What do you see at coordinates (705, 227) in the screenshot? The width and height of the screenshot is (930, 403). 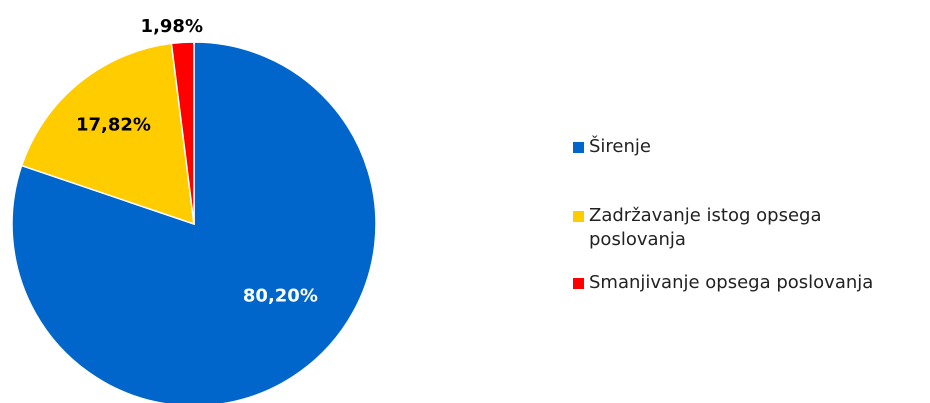 I see `legend-label: Zadržavanje istog opsega poslovanja` at bounding box center [705, 227].